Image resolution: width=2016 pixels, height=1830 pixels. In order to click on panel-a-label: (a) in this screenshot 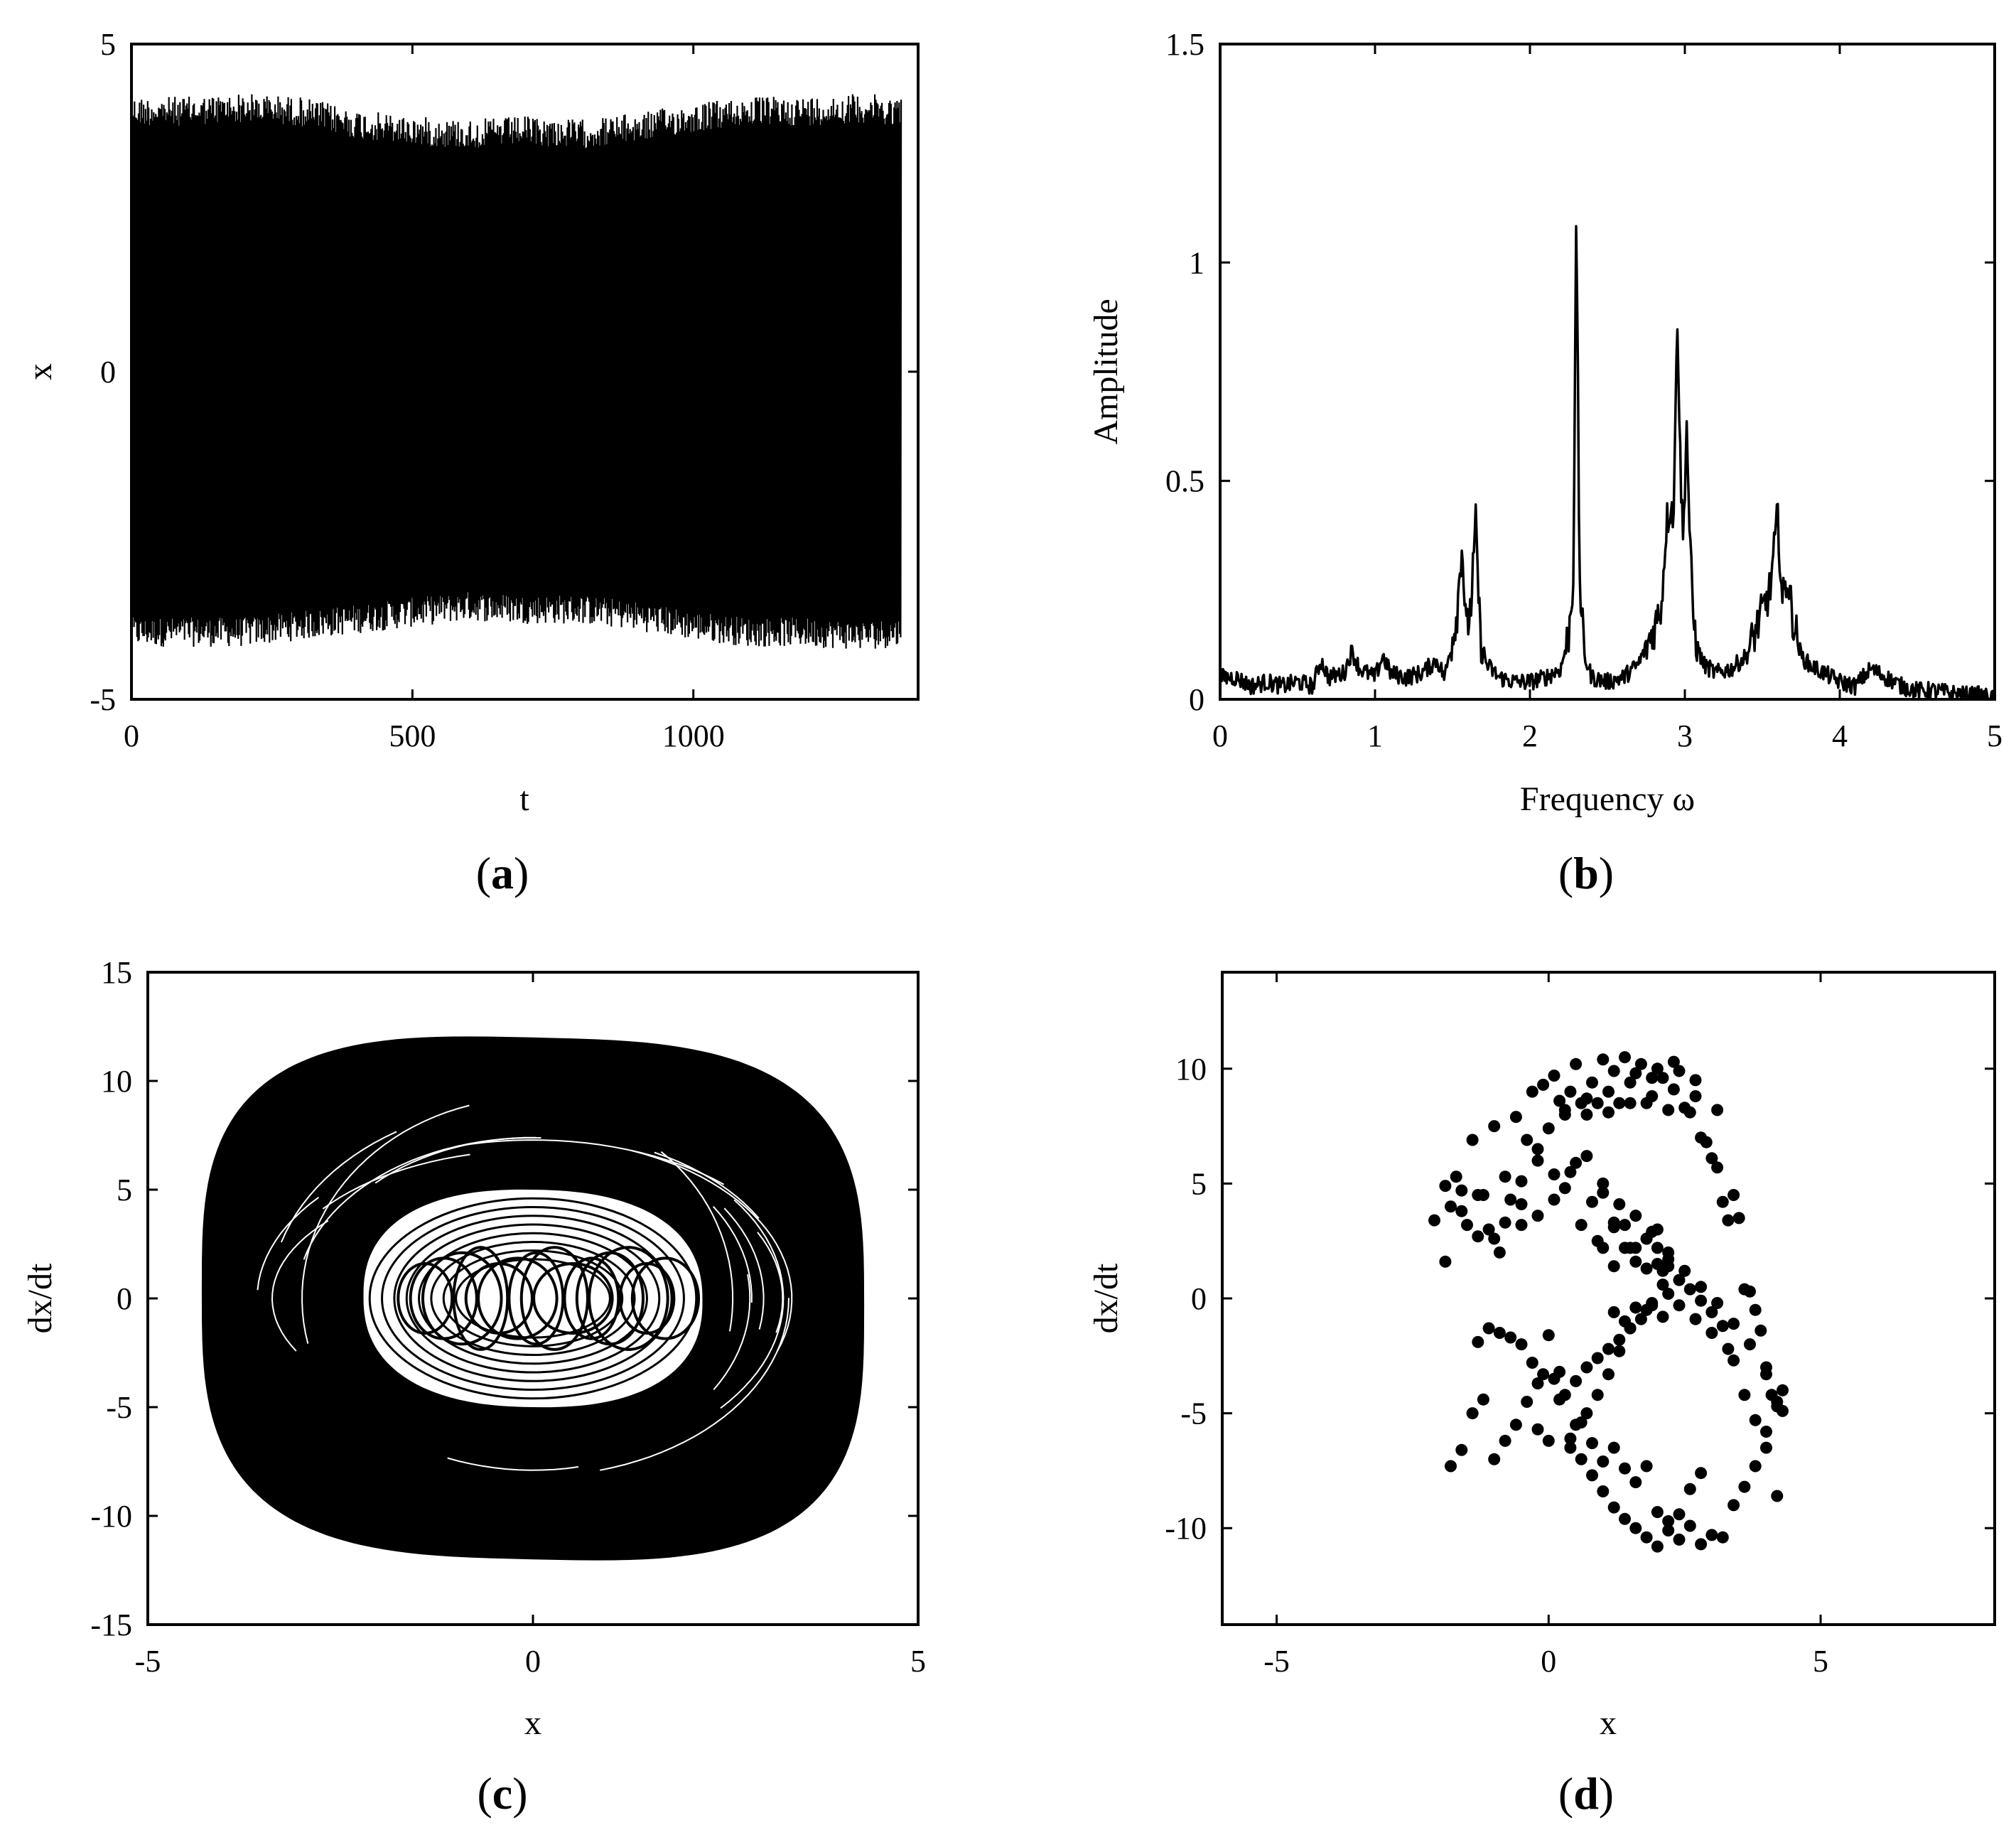, I will do `click(502, 873)`.